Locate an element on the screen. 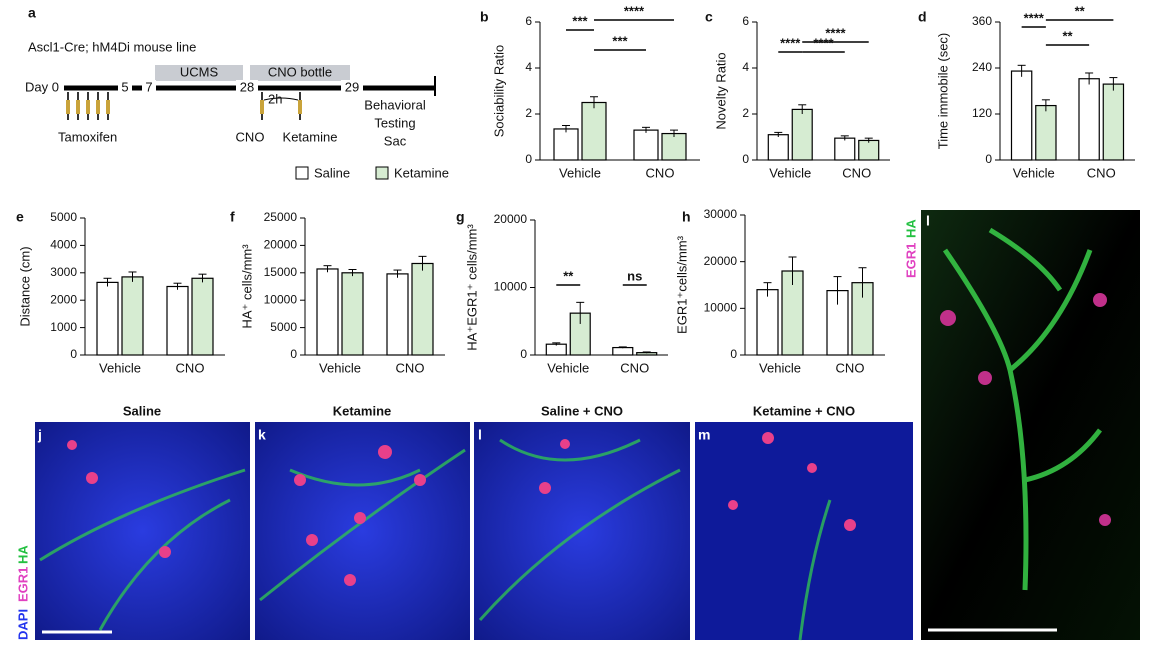 The height and width of the screenshot is (648, 1155). stain-dapi: DAPI is located at coordinates (22, 624).